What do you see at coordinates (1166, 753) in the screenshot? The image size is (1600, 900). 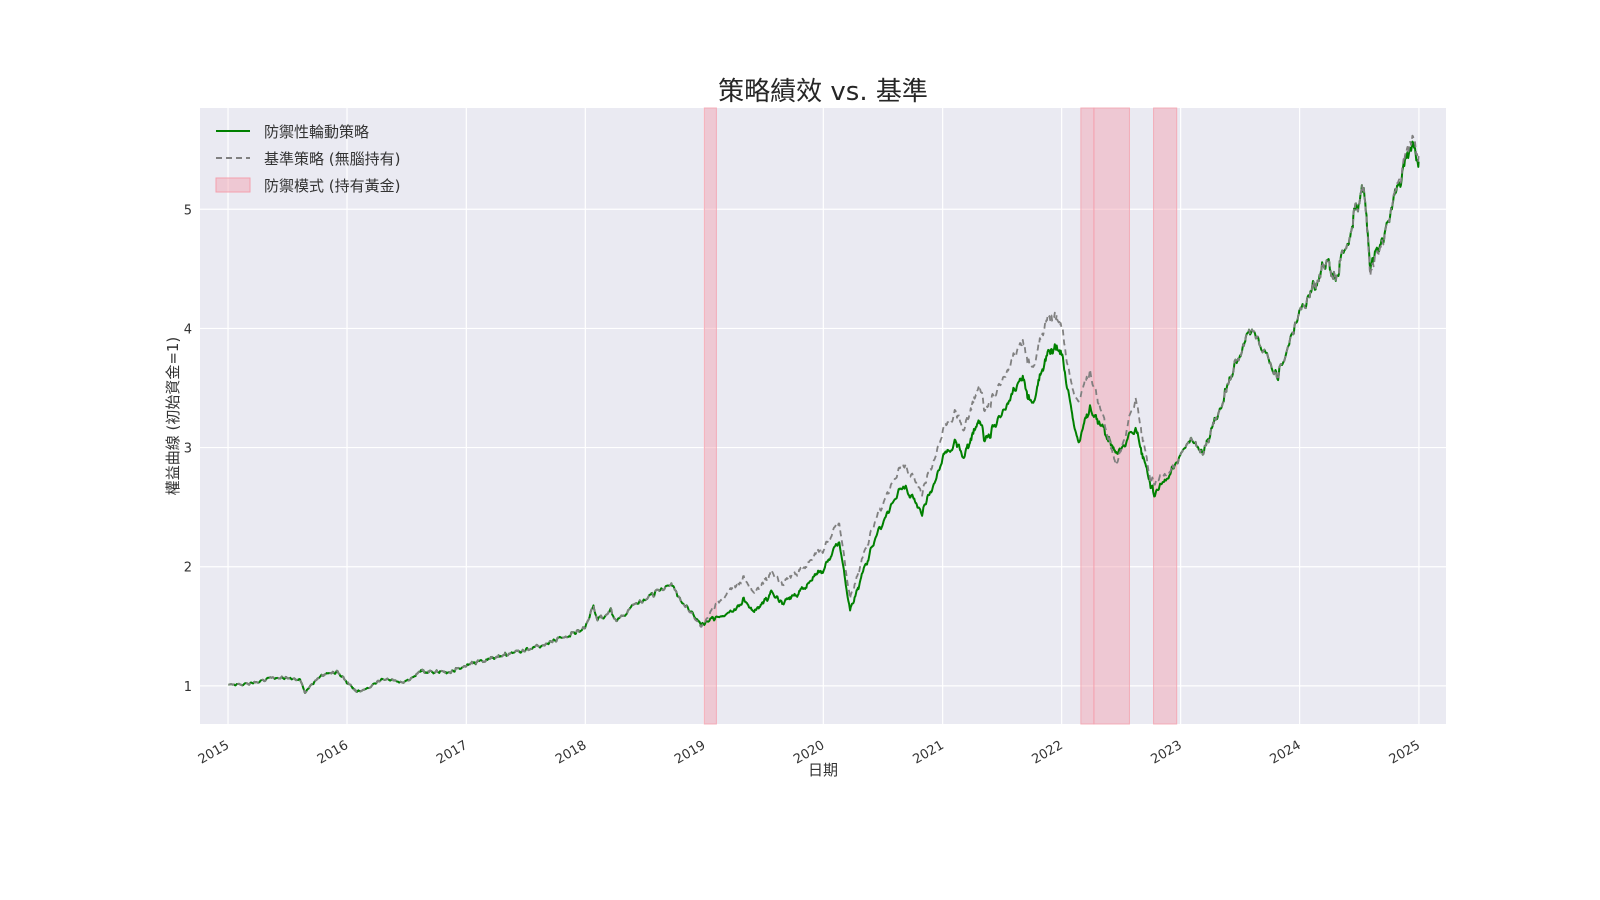 I see `x-tick-label: 2023` at bounding box center [1166, 753].